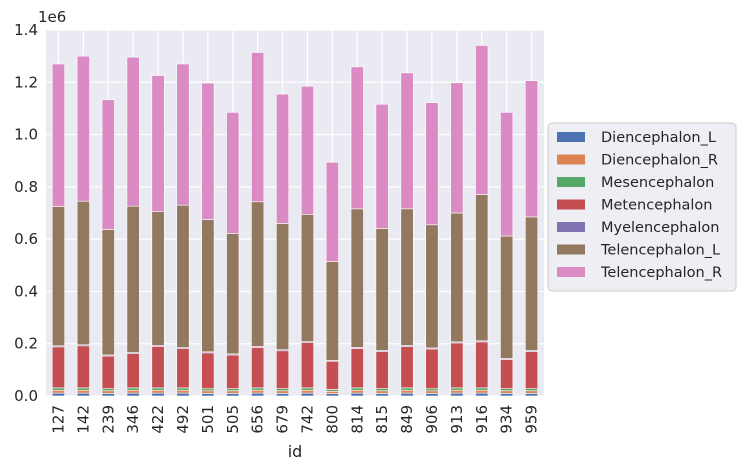  What do you see at coordinates (83, 419) in the screenshot?
I see `x-tick-label: 142` at bounding box center [83, 419].